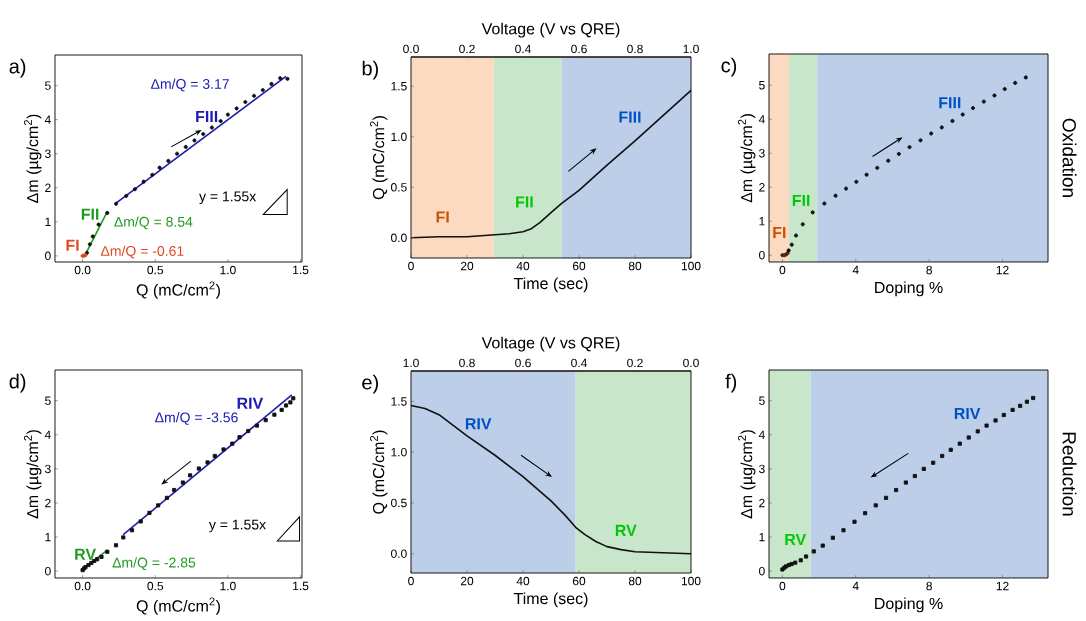 This screenshot has width=1086, height=621. Describe the element at coordinates (190, 85) in the screenshot. I see `annotation: Δm/Q = 3.17` at that location.